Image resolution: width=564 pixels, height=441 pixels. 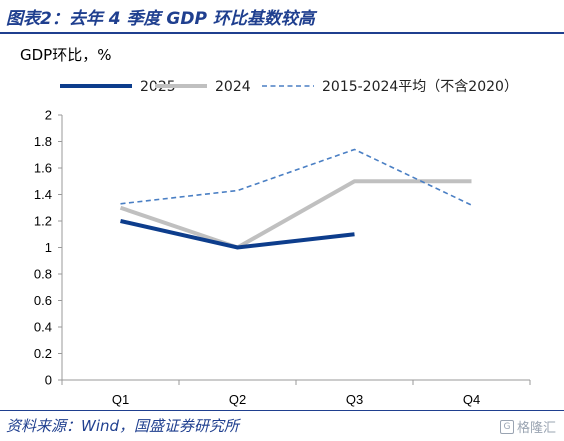 What do you see at coordinates (506, 426) in the screenshot?
I see `watermark-logo-icon: G` at bounding box center [506, 426].